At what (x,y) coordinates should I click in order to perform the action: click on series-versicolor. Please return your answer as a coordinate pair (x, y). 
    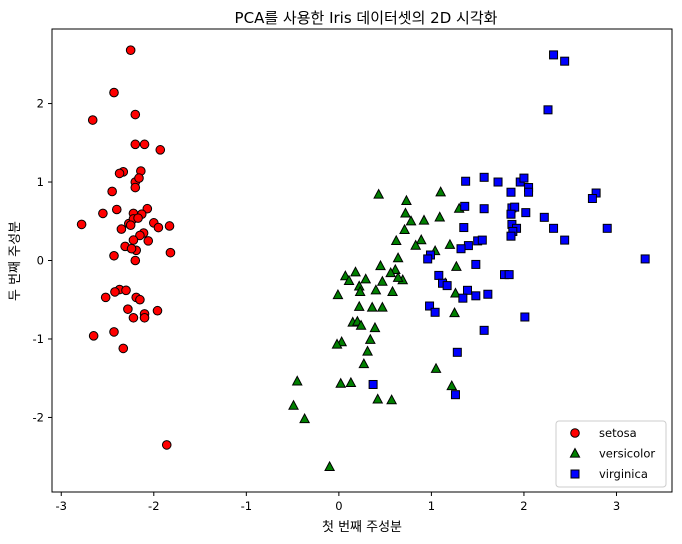
    Looking at the image, I should click on (376, 328).